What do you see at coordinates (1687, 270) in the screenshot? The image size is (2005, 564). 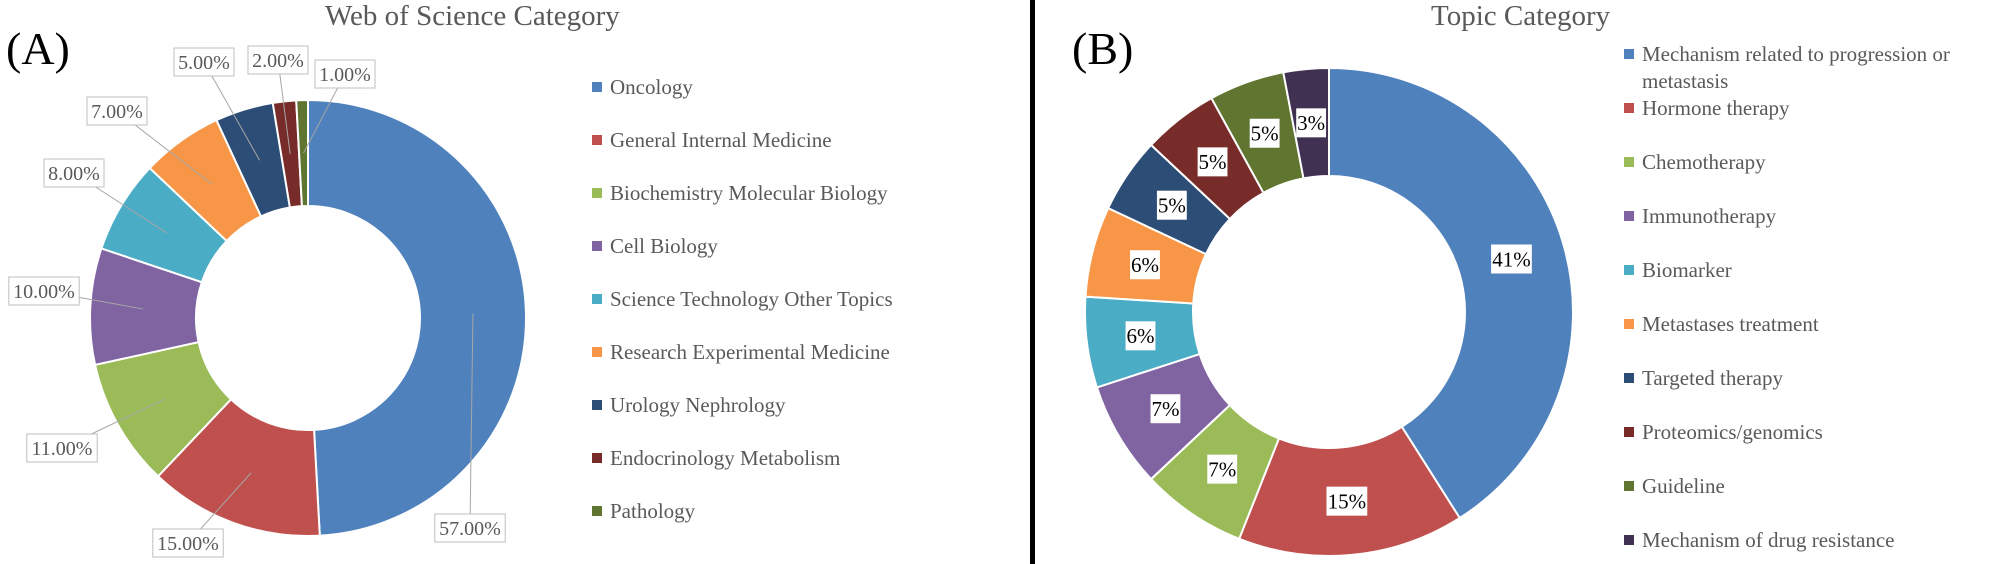 I see `chart-b-legend-label: Biomarker` at bounding box center [1687, 270].